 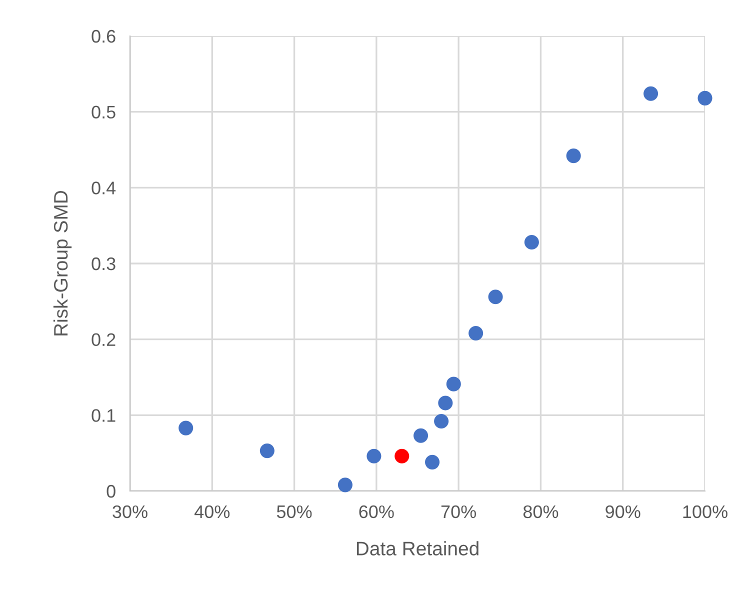 I want to click on x-tick-label: 60%, so click(x=376, y=511).